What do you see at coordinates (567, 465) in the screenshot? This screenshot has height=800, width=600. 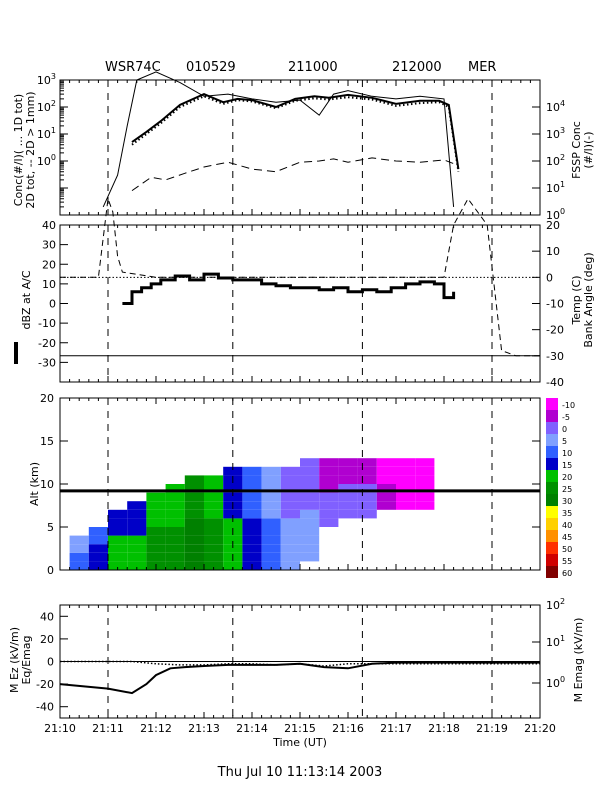 I see `colorbar-label: 15` at bounding box center [567, 465].